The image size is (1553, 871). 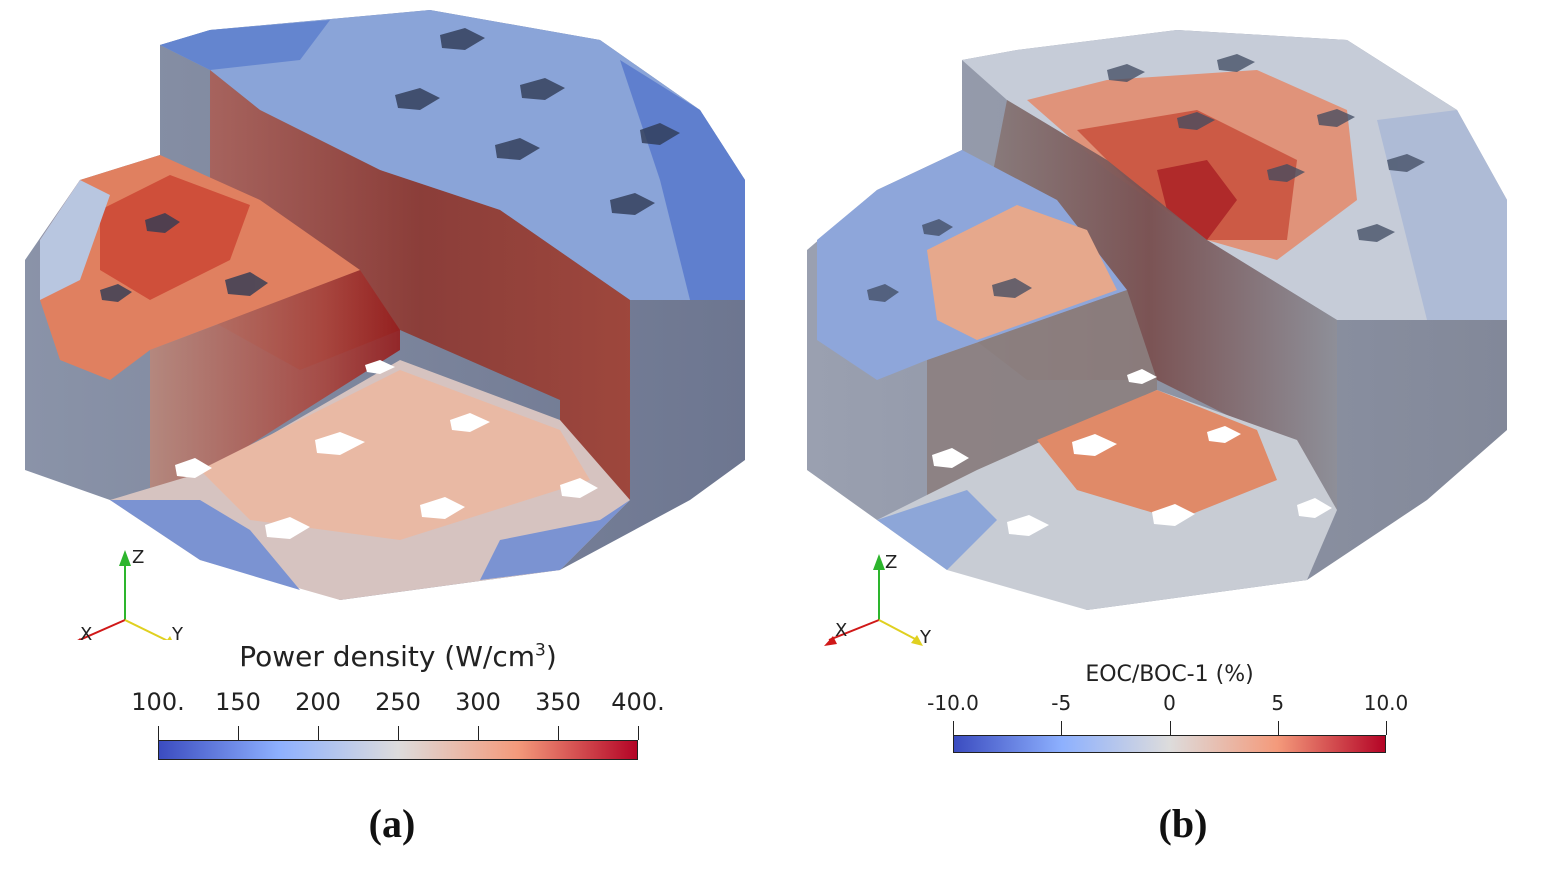 I want to click on axes-triad-a: Z X Y, so click(x=130, y=593).